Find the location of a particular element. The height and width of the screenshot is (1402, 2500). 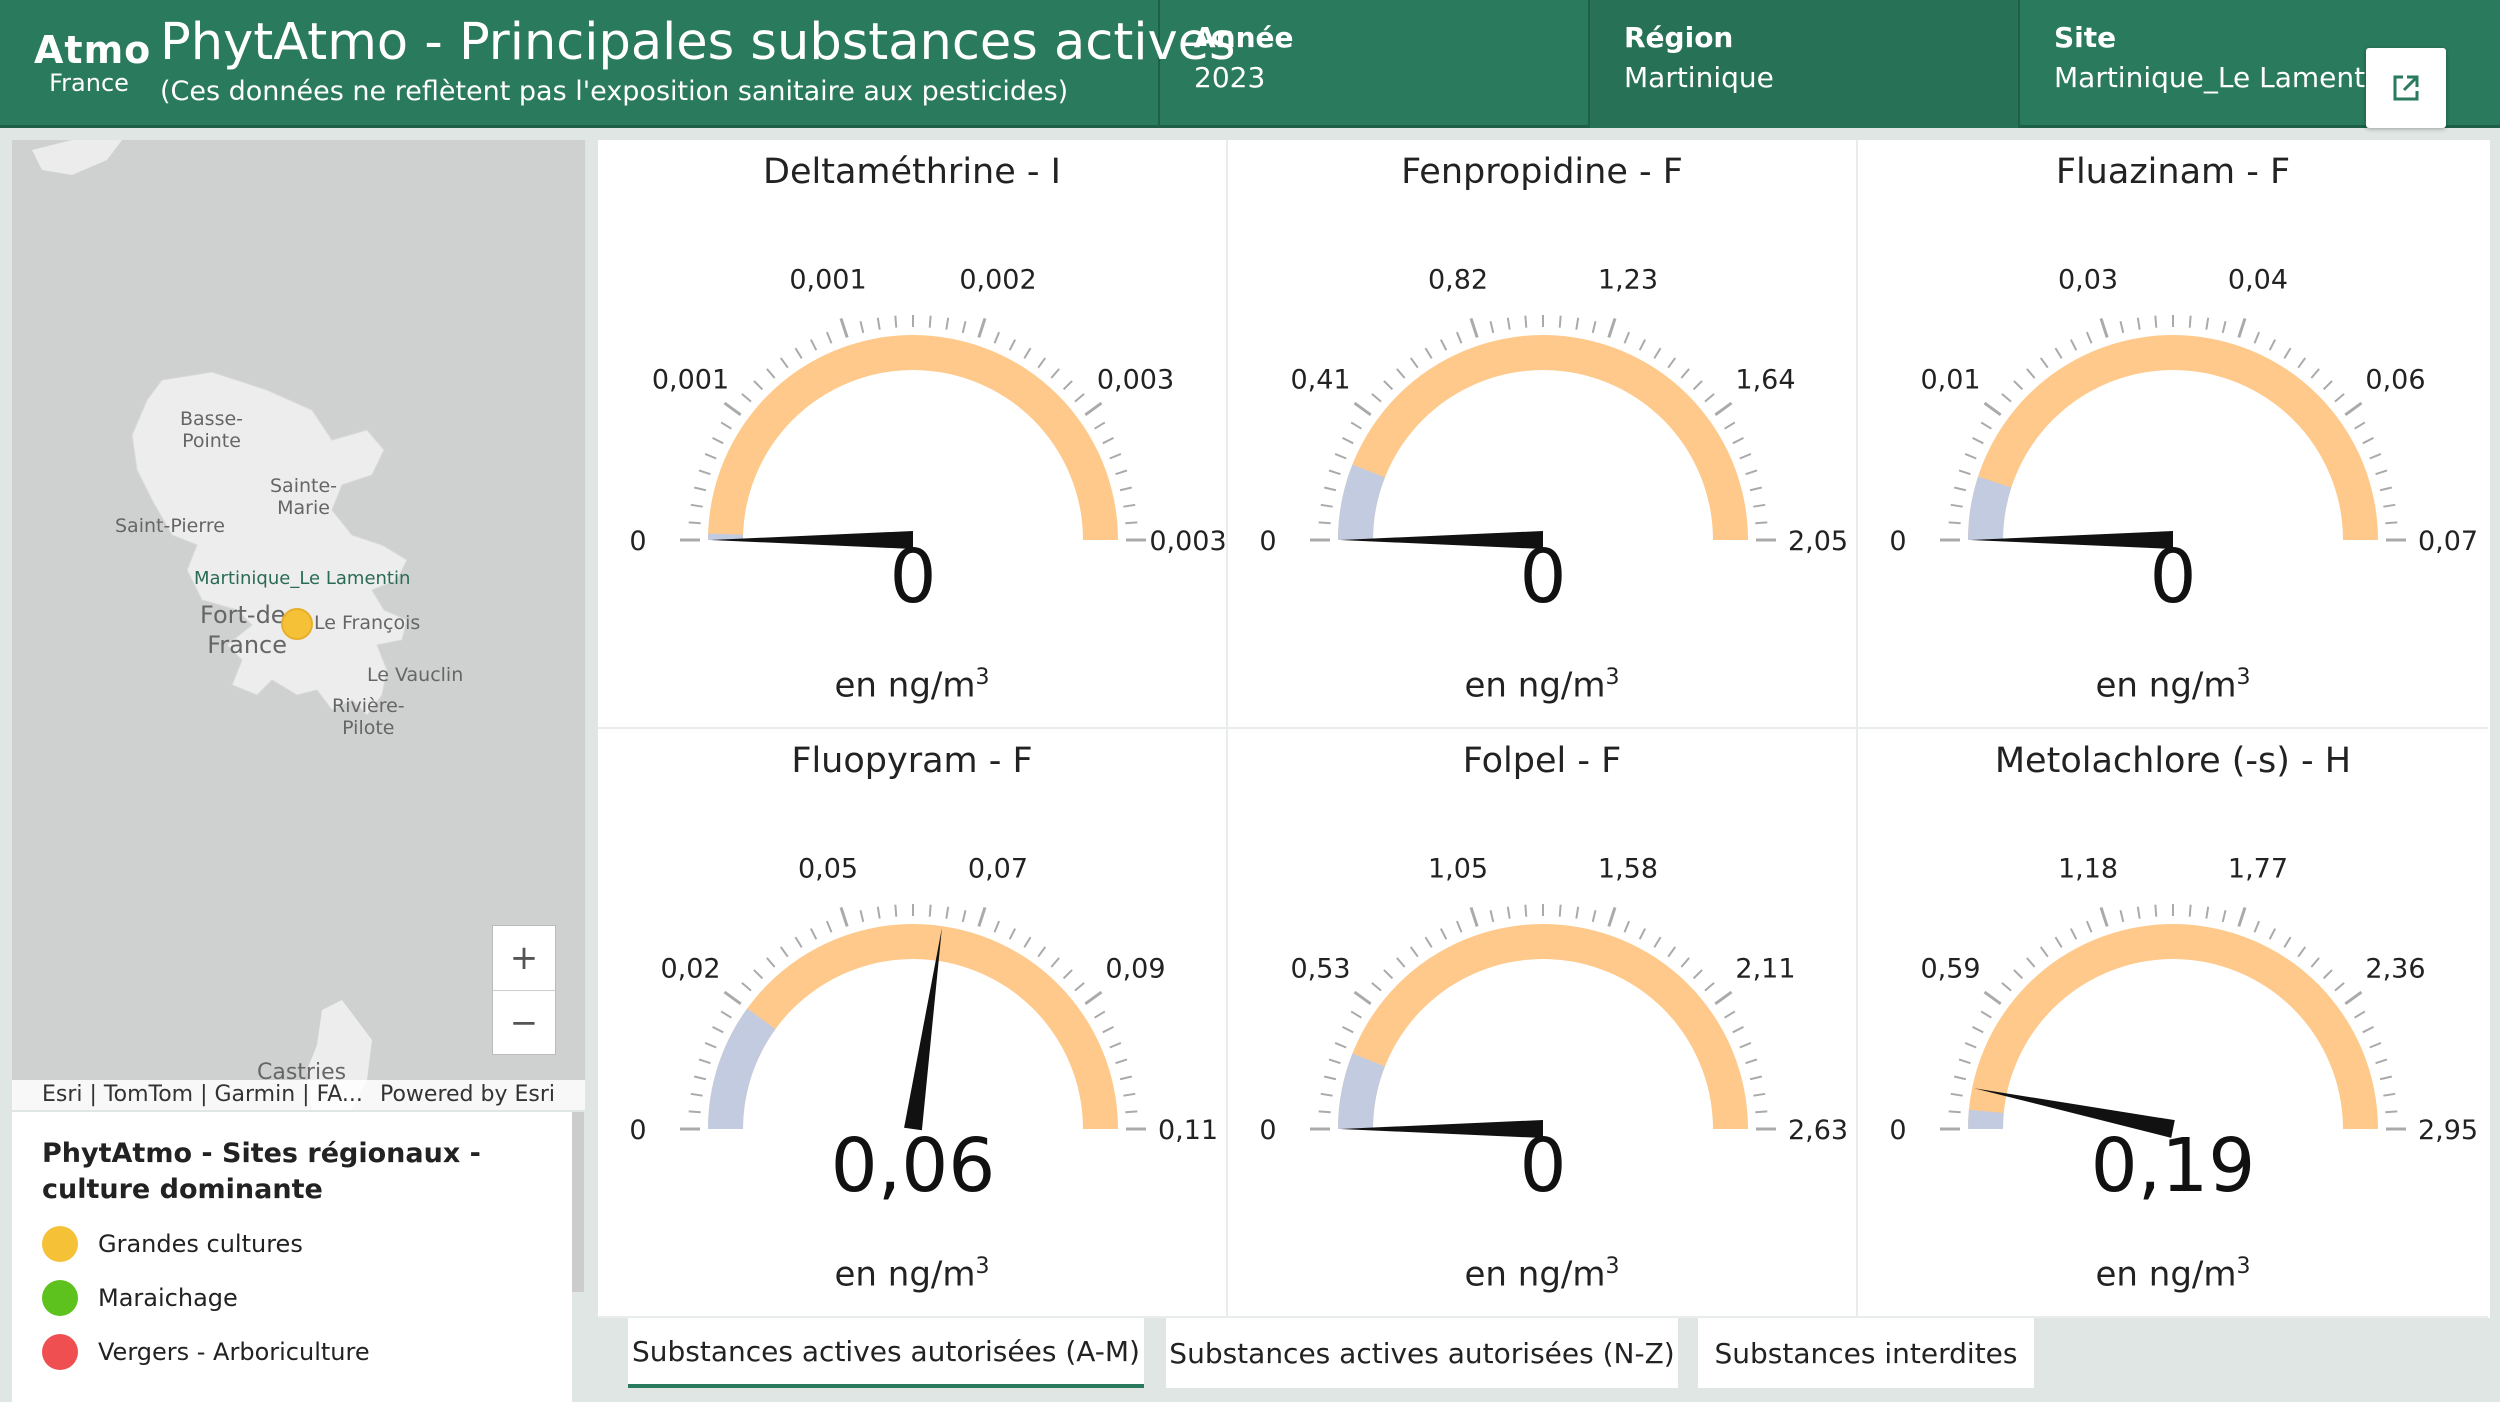

gauge-title: Metolachlore (-s) - H is located at coordinates (2173, 761).